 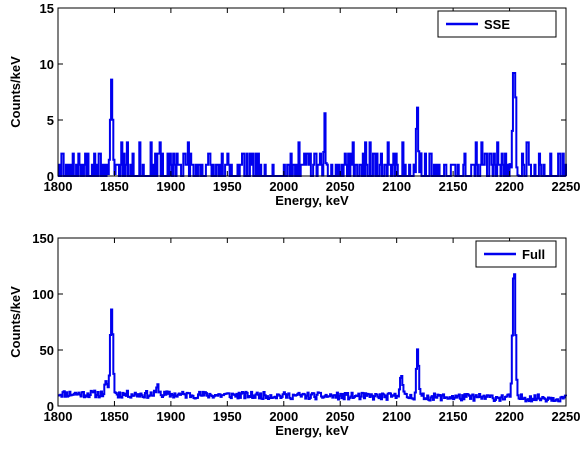 I want to click on legend-entry-label: Full, so click(x=533, y=254).